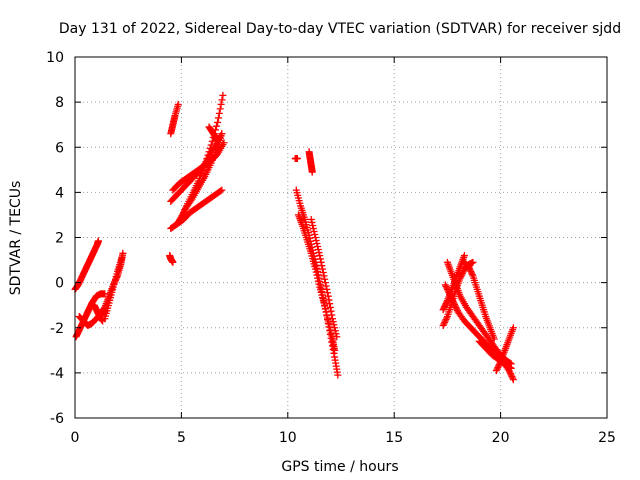 This screenshot has width=640, height=480. Describe the element at coordinates (57, 329) in the screenshot. I see `y-tick-label: -2` at that location.